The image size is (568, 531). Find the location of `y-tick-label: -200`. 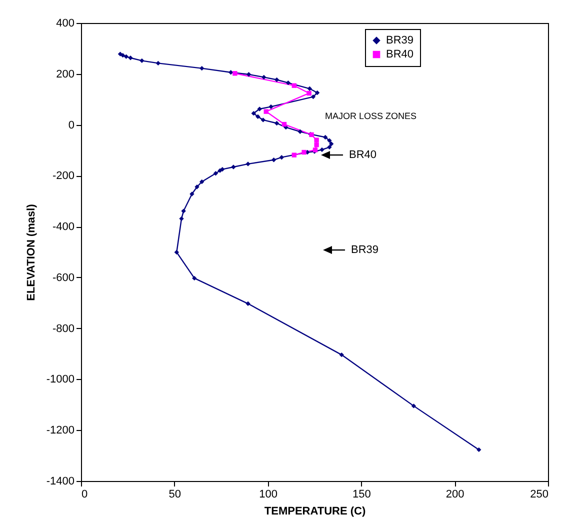

y-tick-label: -200 is located at coordinates (63, 176).